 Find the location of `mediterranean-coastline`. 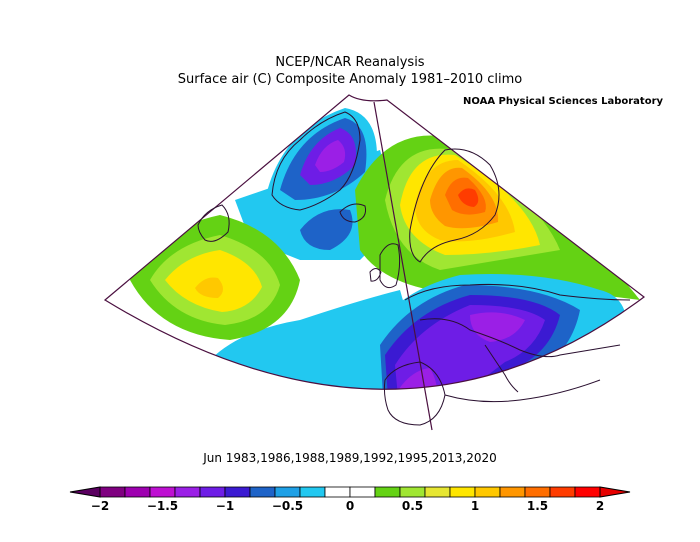

mediterranean-coastline is located at coordinates (522, 391).